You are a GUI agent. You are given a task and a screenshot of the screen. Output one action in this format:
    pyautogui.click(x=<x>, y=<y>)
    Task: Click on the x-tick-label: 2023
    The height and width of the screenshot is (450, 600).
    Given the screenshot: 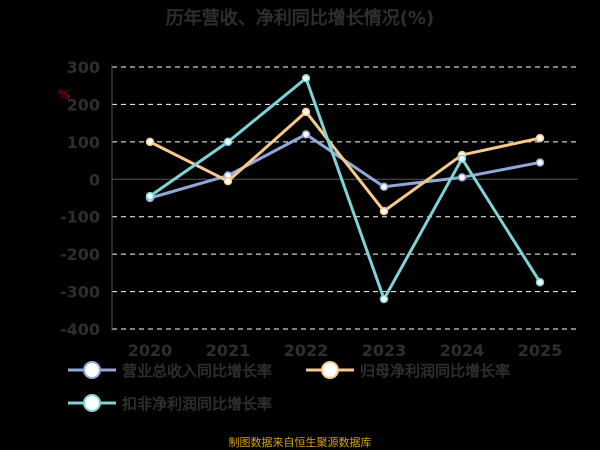 What is the action you would take?
    pyautogui.click(x=384, y=350)
    